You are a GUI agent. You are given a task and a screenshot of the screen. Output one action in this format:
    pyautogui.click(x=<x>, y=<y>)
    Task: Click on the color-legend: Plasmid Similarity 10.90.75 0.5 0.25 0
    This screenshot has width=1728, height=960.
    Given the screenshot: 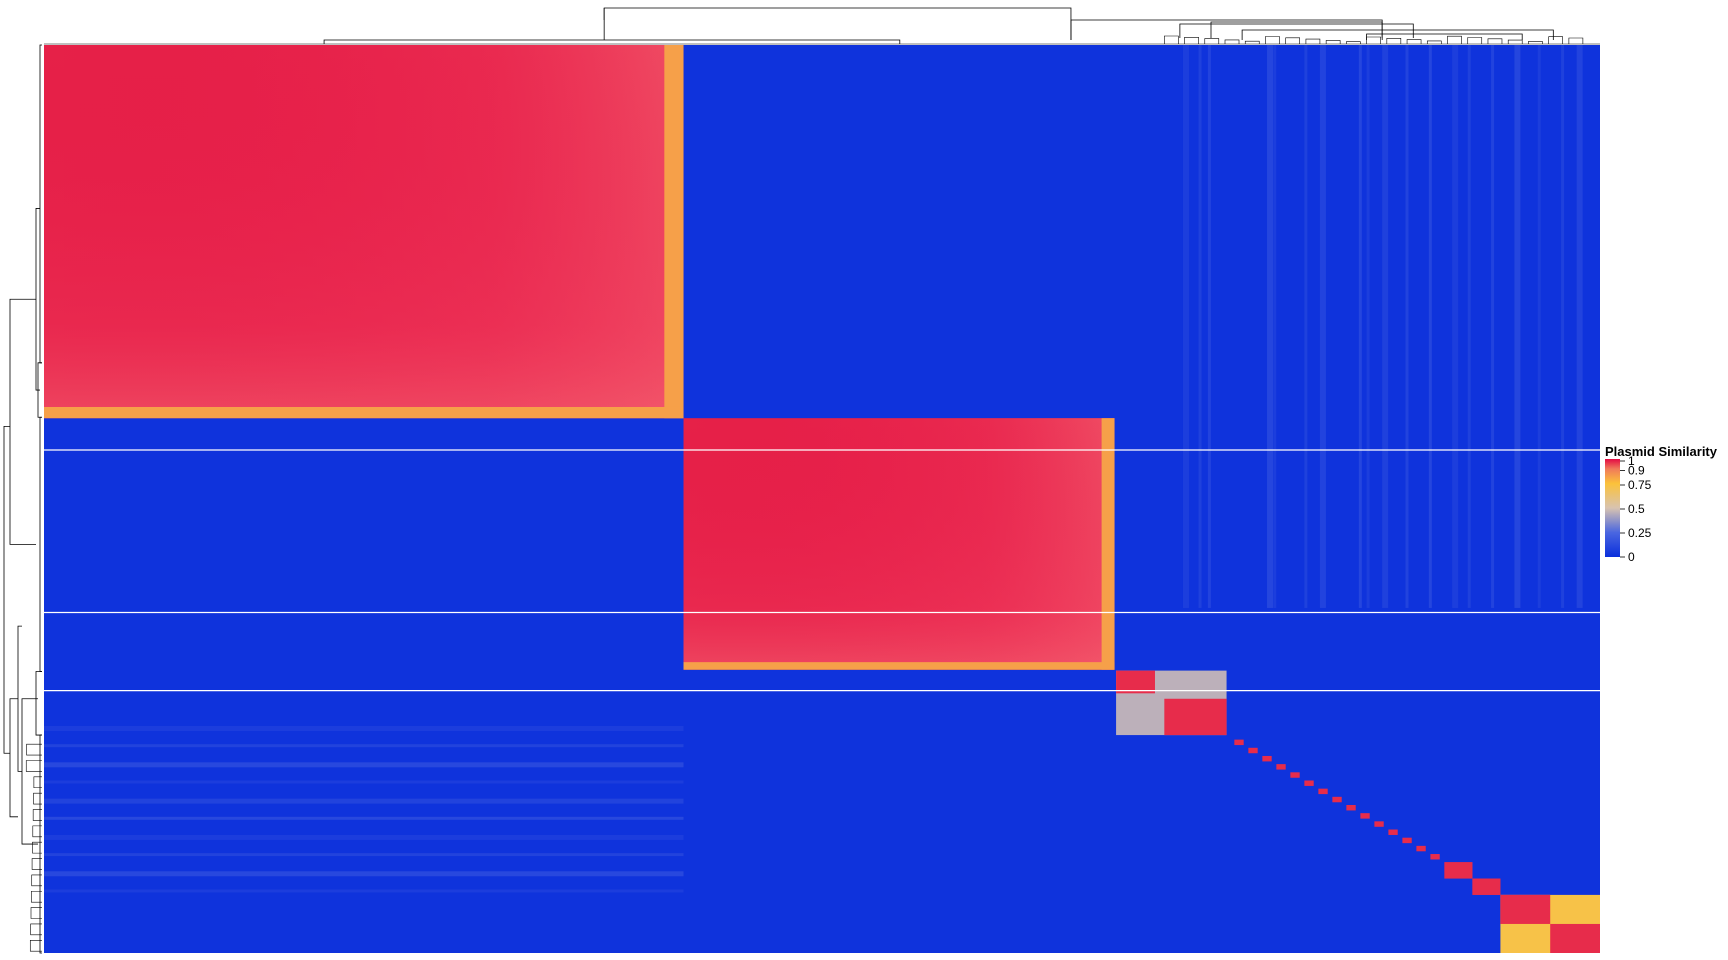 What is the action you would take?
    pyautogui.click(x=1661, y=504)
    